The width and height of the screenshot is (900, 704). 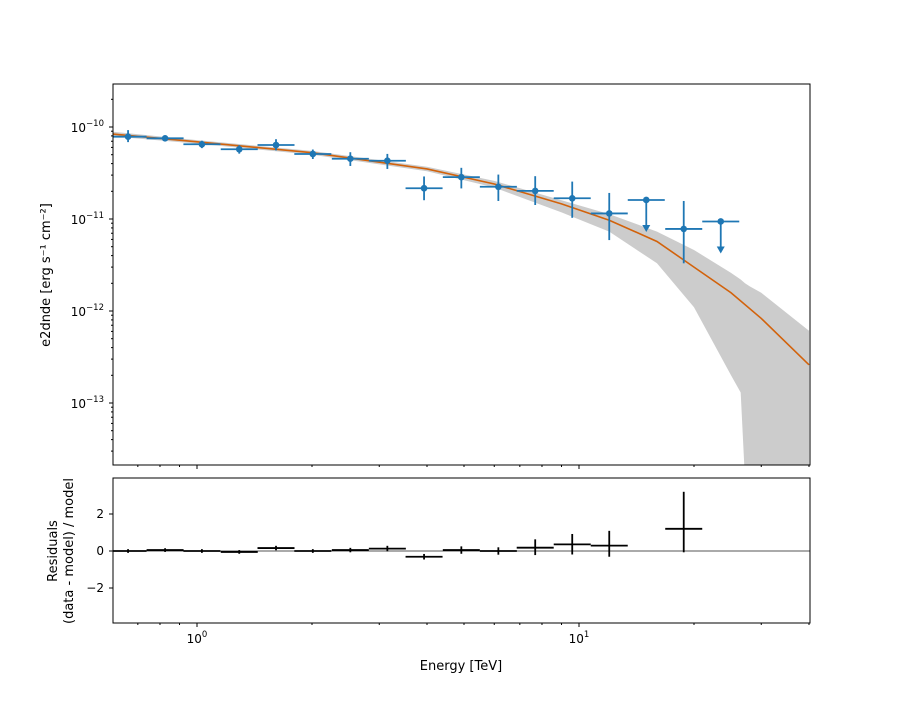 I want to click on y-tick-label: 10−13, so click(x=87, y=403).